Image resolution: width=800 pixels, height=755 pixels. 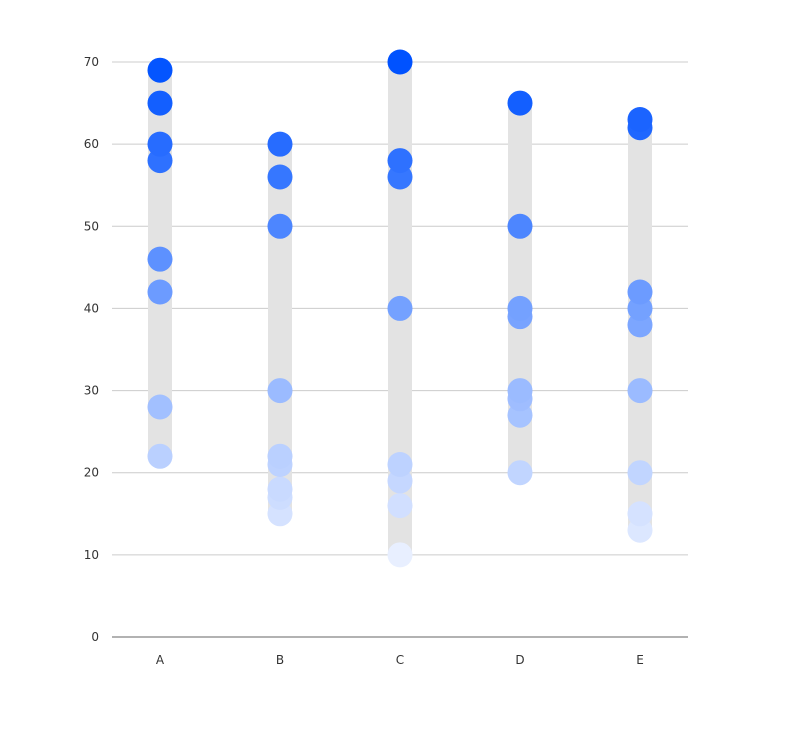 I want to click on y-tick-label-50: 50, so click(x=91, y=226).